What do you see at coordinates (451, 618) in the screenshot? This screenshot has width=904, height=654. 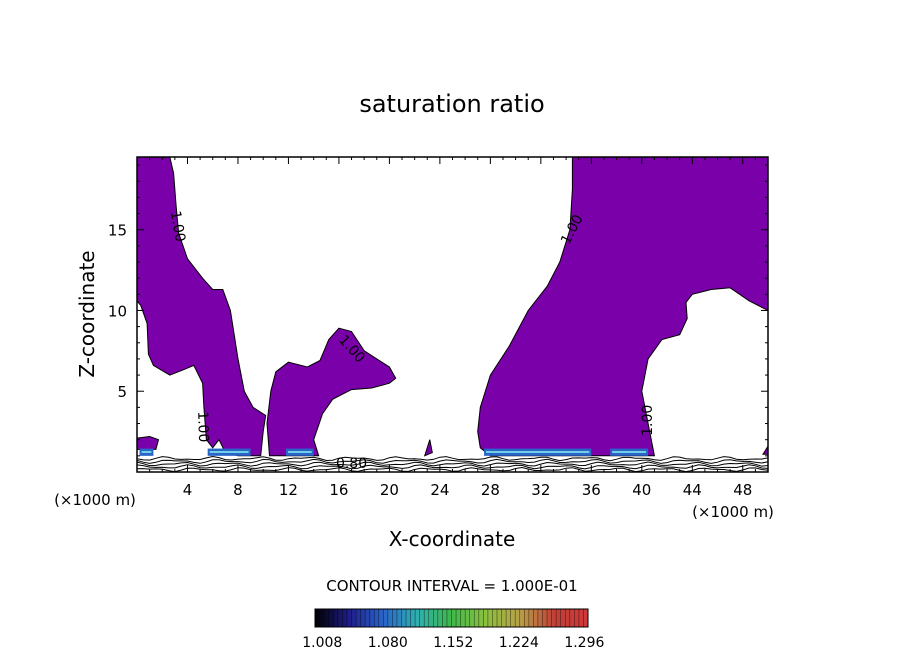 I see `colorbar-frame` at bounding box center [451, 618].